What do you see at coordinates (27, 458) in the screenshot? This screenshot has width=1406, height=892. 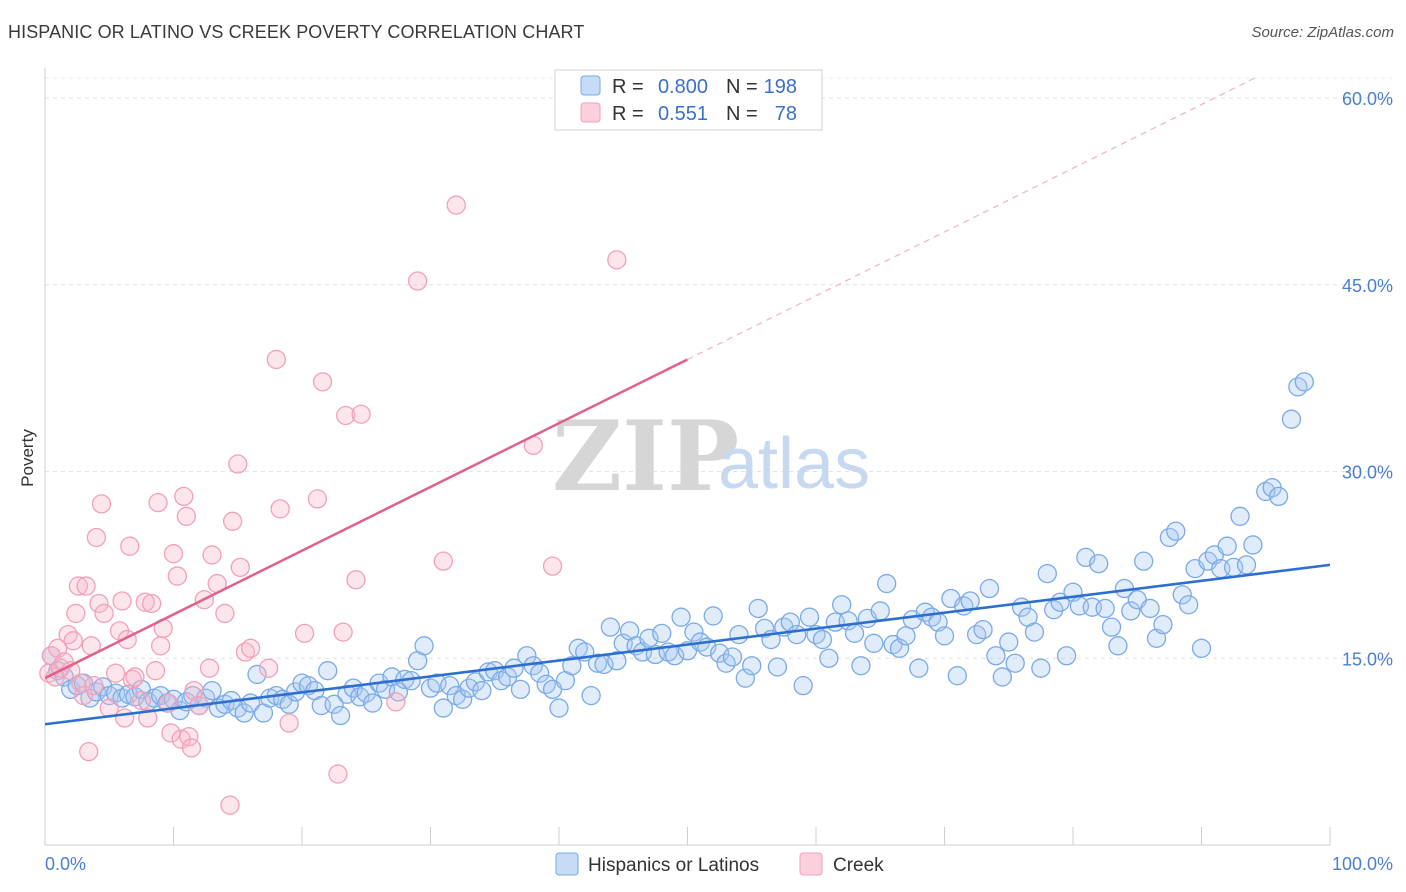 I see `y-axis-label: Poverty` at bounding box center [27, 458].